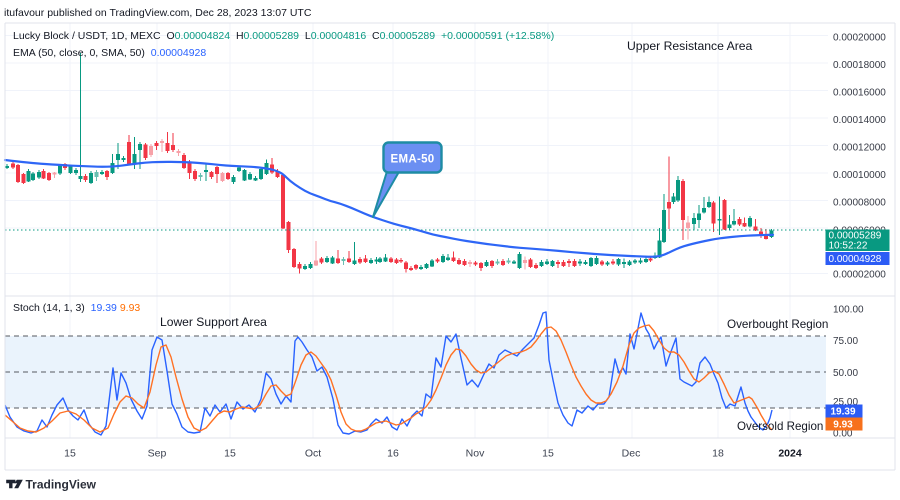 The height and width of the screenshot is (500, 900). I want to click on svg-text: 0.00, so click(843, 434).